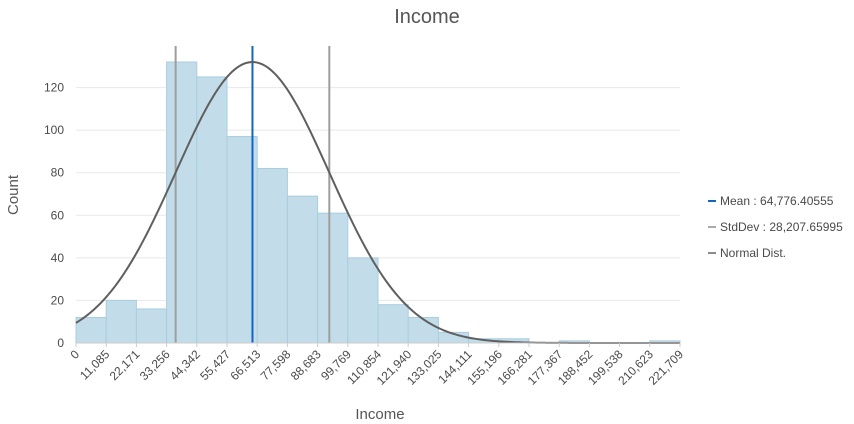  What do you see at coordinates (185, 365) in the screenshot?
I see `x-tick-label: 44,342` at bounding box center [185, 365].